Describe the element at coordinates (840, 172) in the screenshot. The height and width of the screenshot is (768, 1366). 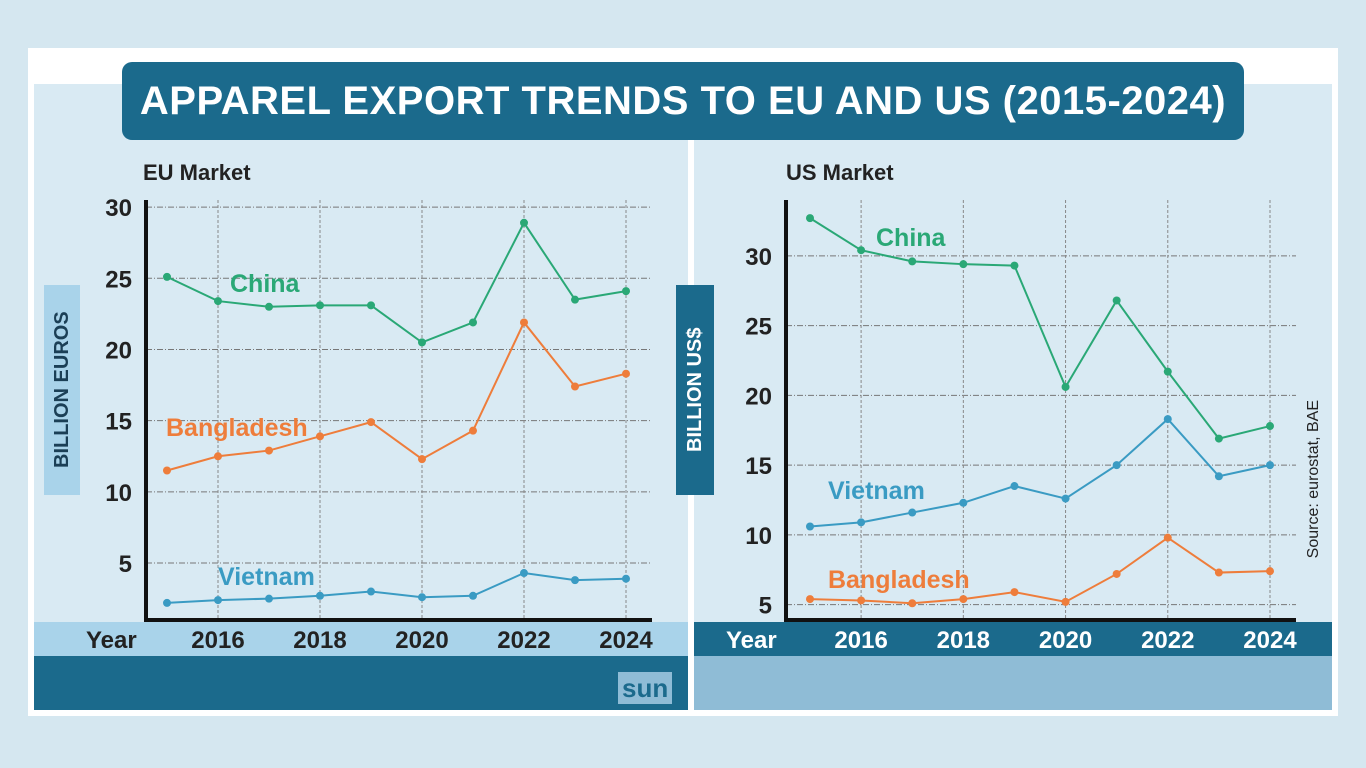
I see `us-subtitle: US Market` at that location.